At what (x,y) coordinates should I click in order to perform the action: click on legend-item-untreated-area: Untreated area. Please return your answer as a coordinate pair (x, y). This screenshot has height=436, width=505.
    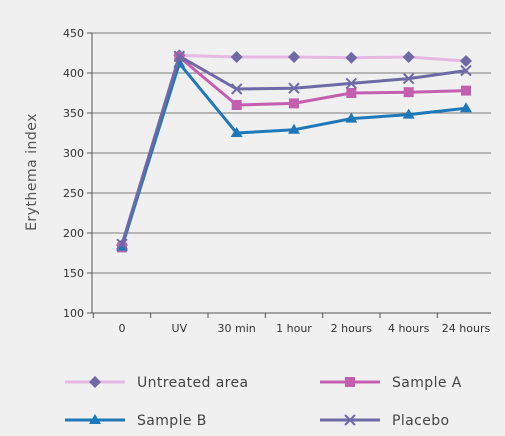
    Looking at the image, I should click on (157, 383).